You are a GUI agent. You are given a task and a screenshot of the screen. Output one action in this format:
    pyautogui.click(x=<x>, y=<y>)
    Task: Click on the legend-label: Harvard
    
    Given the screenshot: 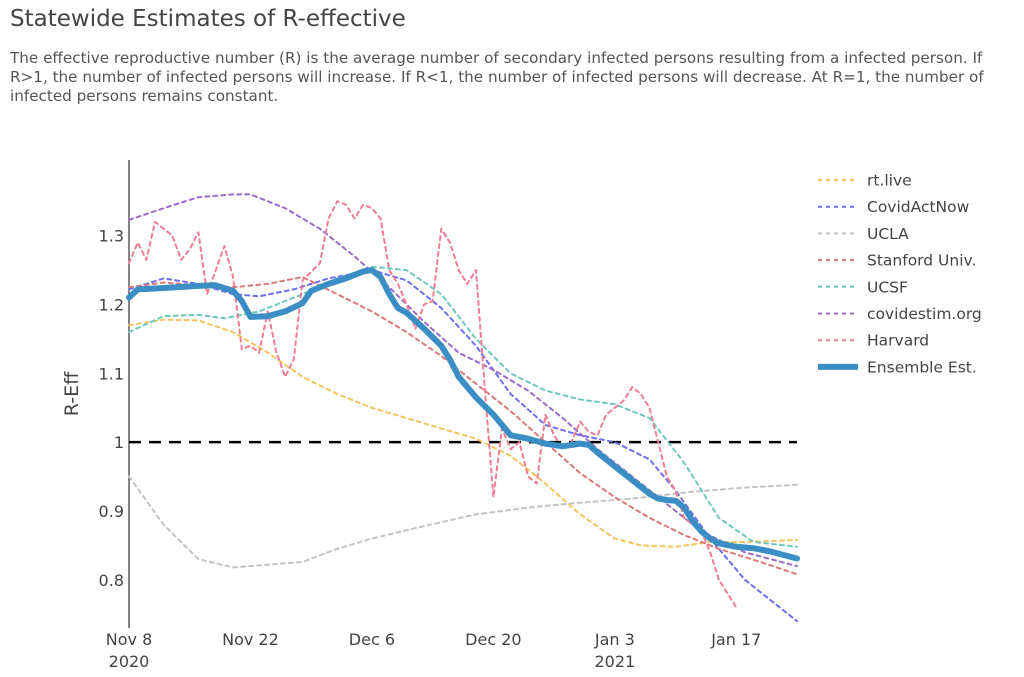 What is the action you would take?
    pyautogui.click(x=898, y=341)
    